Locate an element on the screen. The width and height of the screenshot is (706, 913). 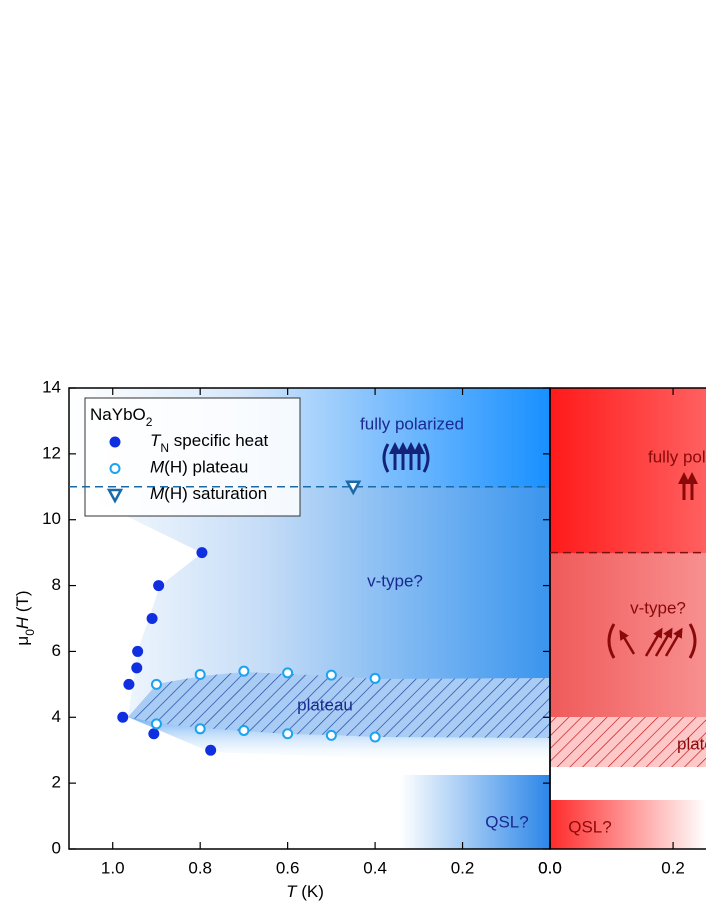
qsl-region is located at coordinates (475, 812).